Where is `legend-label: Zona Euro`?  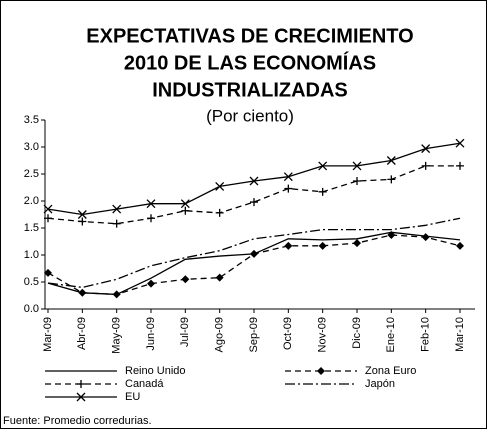
legend-label: Zona Euro is located at coordinates (390, 371).